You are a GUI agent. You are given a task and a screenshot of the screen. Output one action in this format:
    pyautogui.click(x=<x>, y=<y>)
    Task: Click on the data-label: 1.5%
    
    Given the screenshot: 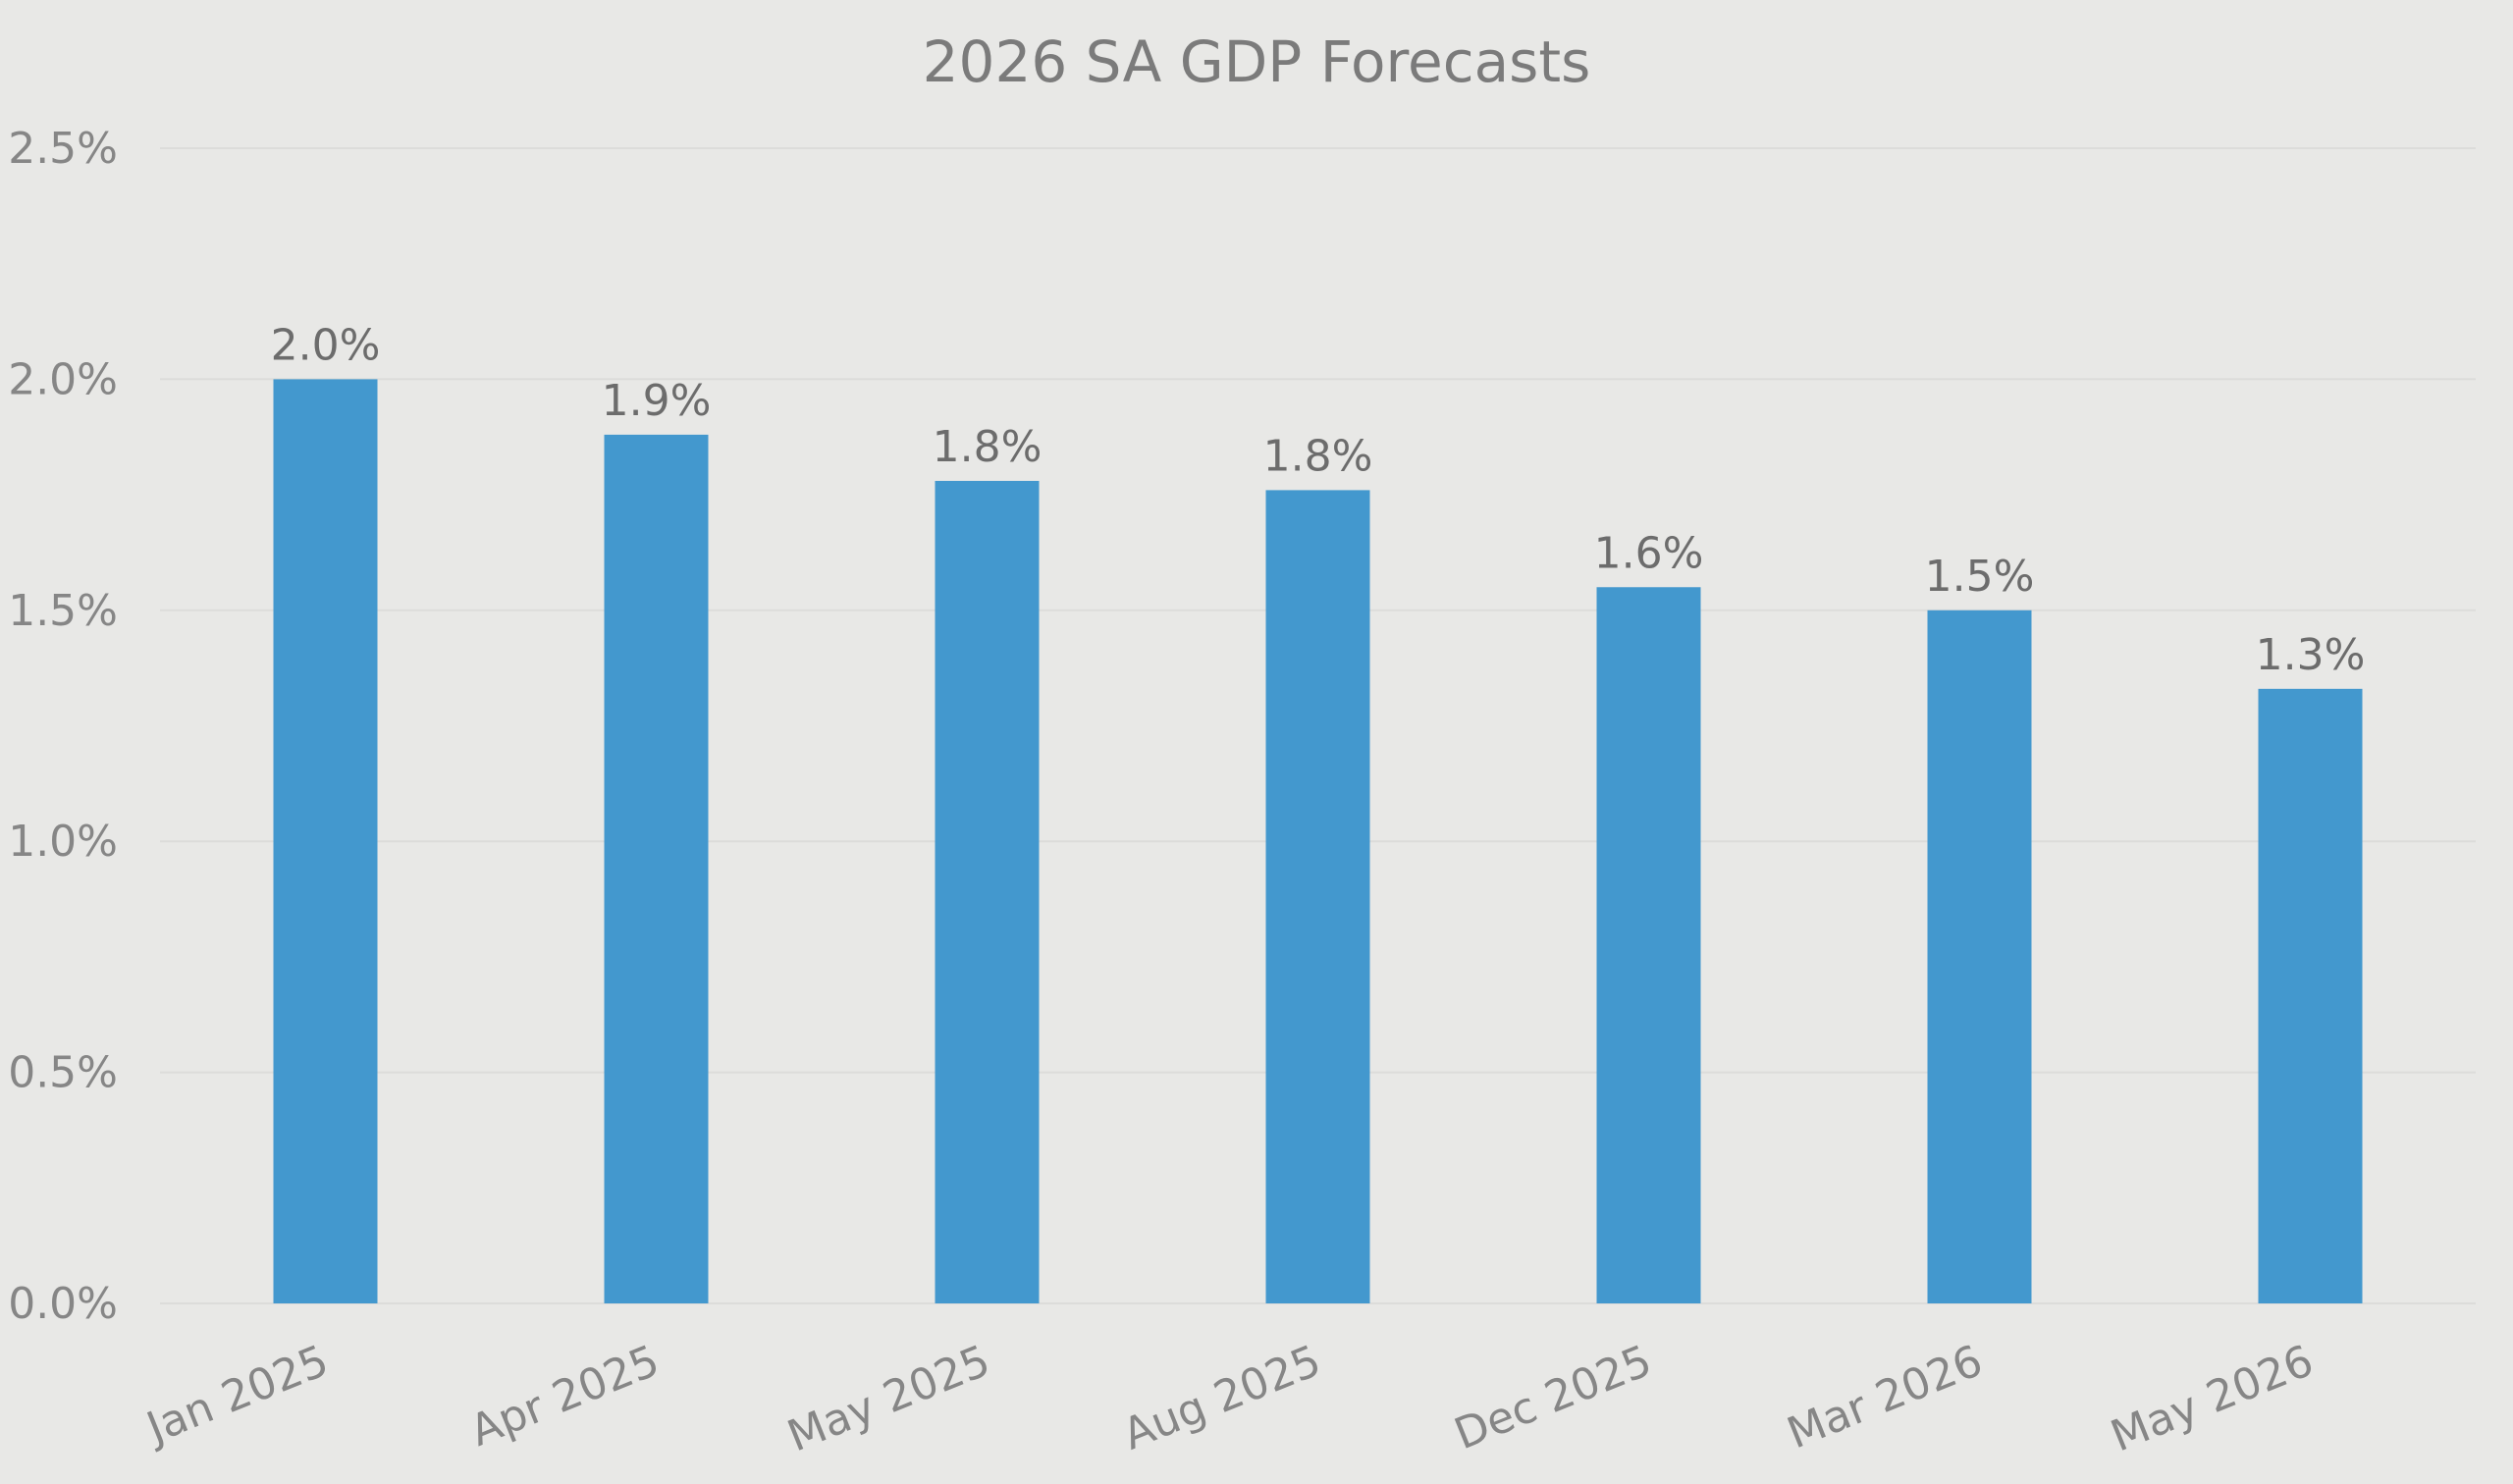 What is the action you would take?
    pyautogui.click(x=1980, y=577)
    